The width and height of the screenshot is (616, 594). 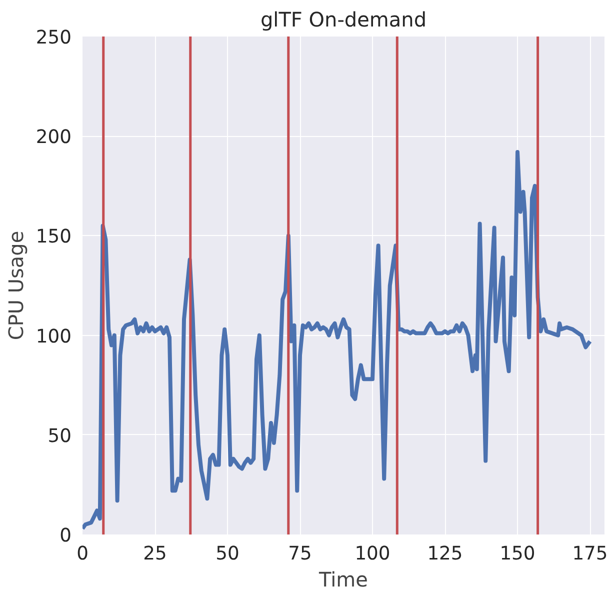 What do you see at coordinates (66, 536) in the screenshot?
I see `y-tick-label: 0` at bounding box center [66, 536].